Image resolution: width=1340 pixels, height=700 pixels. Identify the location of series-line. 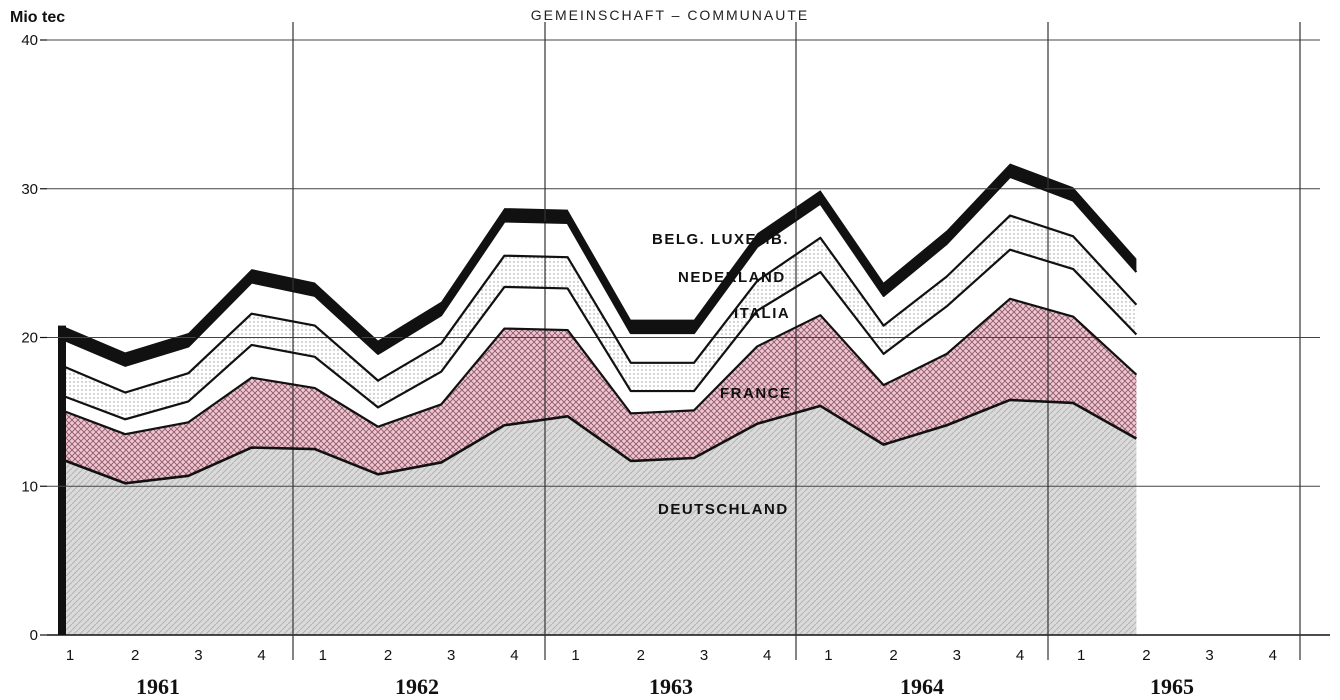
(599, 441).